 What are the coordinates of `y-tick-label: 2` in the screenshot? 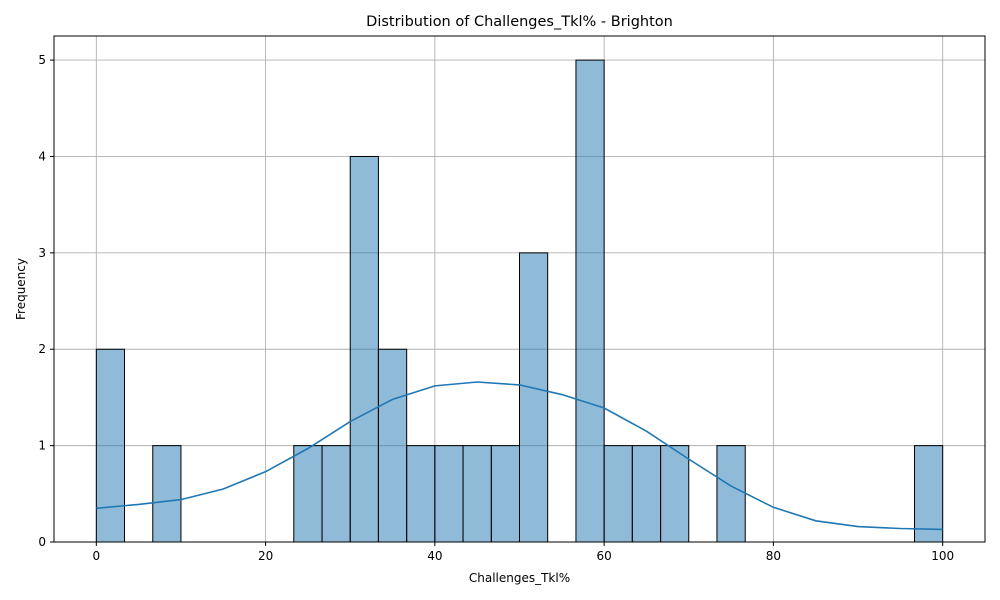 It's located at (42, 349).